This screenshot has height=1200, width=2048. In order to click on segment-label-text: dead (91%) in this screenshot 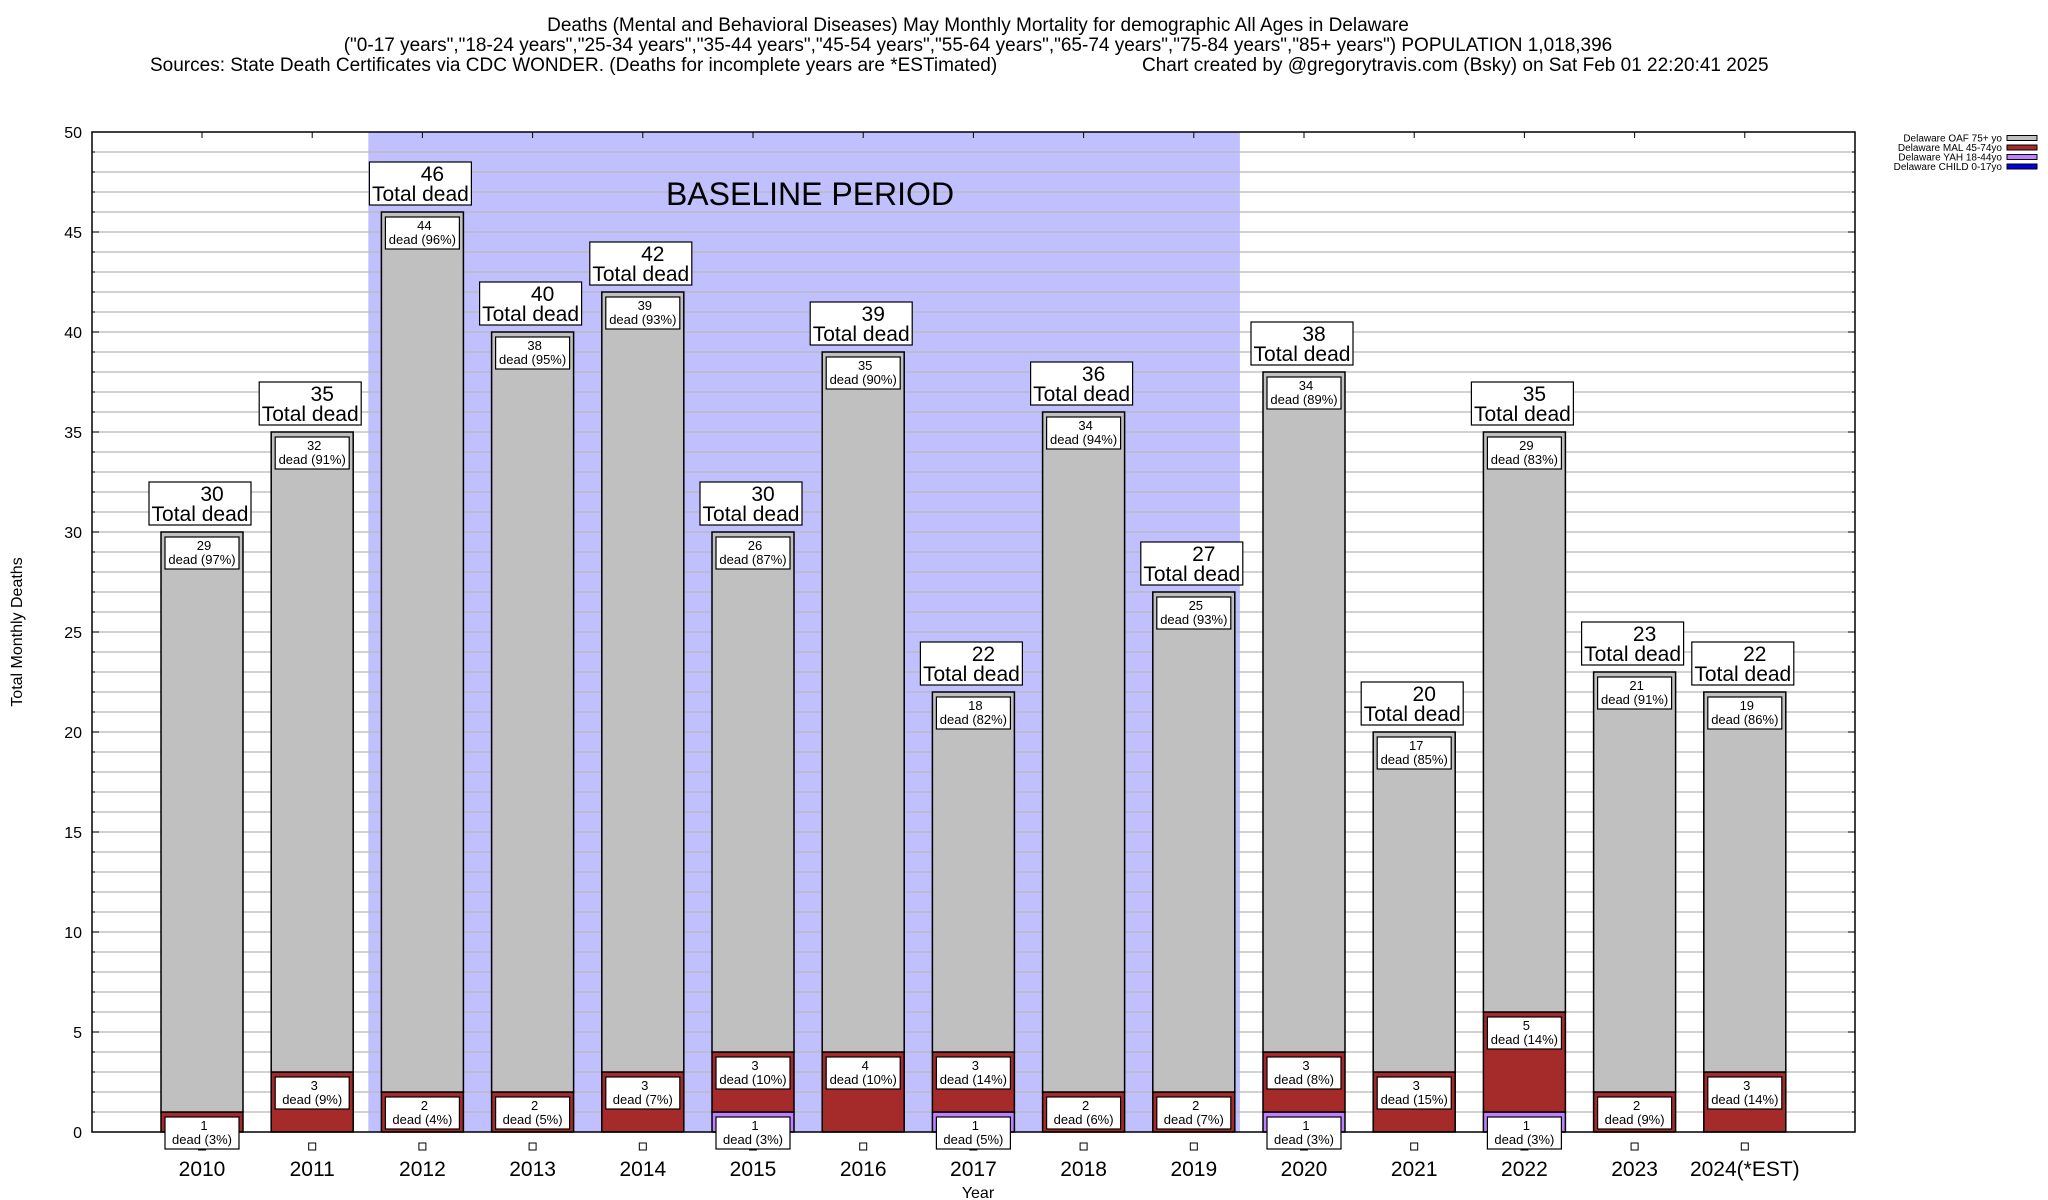, I will do `click(1634, 699)`.